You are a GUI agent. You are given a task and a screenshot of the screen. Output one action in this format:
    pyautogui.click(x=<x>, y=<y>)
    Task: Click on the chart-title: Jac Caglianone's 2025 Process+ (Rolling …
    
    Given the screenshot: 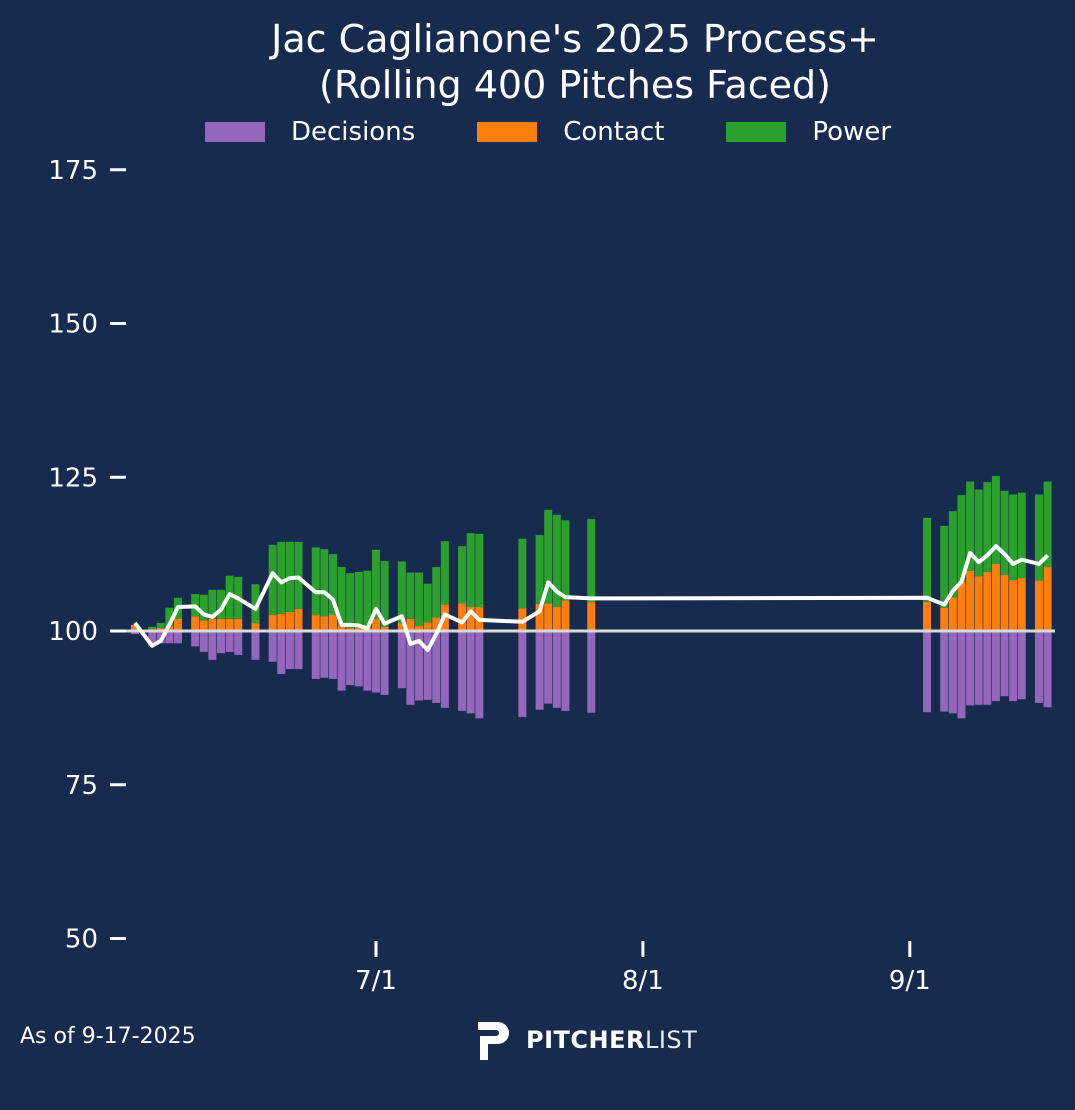 What is the action you would take?
    pyautogui.click(x=537, y=62)
    